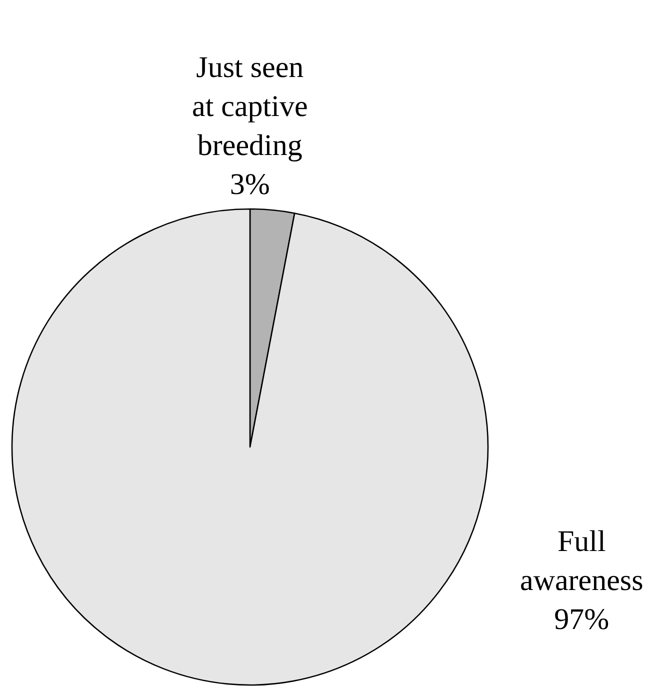 The image size is (654, 686). Describe the element at coordinates (250, 184) in the screenshot. I see `data-label: 3%` at that location.